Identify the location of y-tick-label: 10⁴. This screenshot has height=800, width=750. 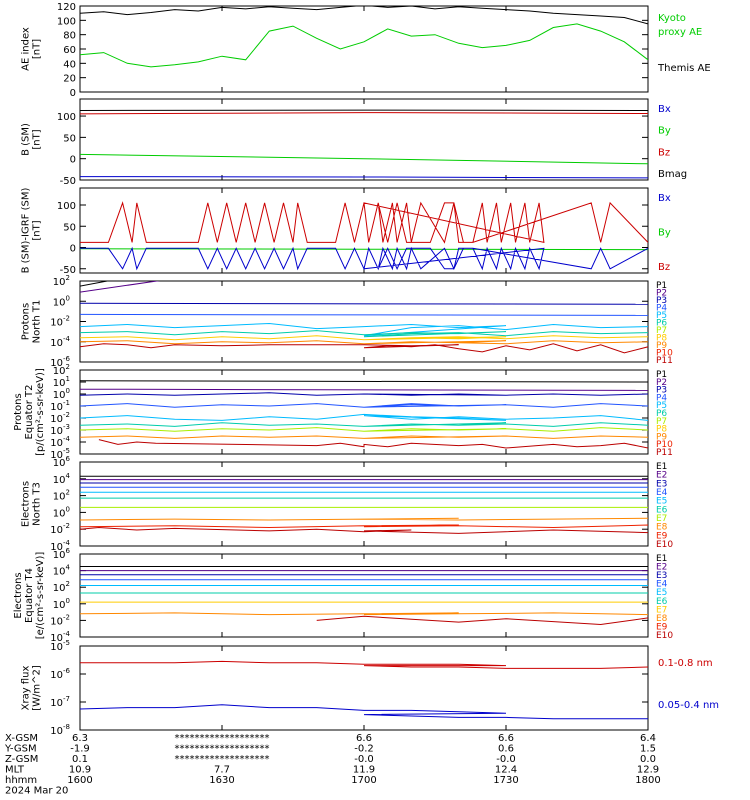
(62, 571).